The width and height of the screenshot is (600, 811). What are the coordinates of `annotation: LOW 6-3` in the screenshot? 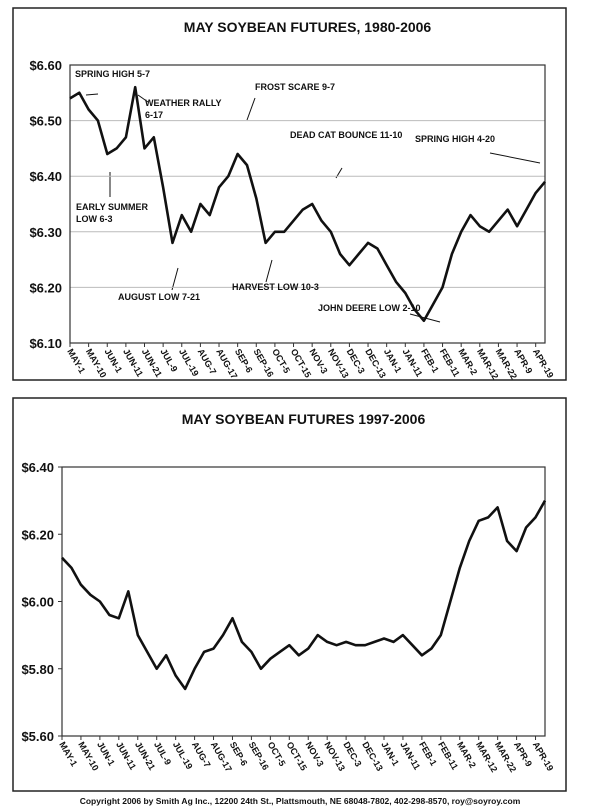 It's located at (94, 219).